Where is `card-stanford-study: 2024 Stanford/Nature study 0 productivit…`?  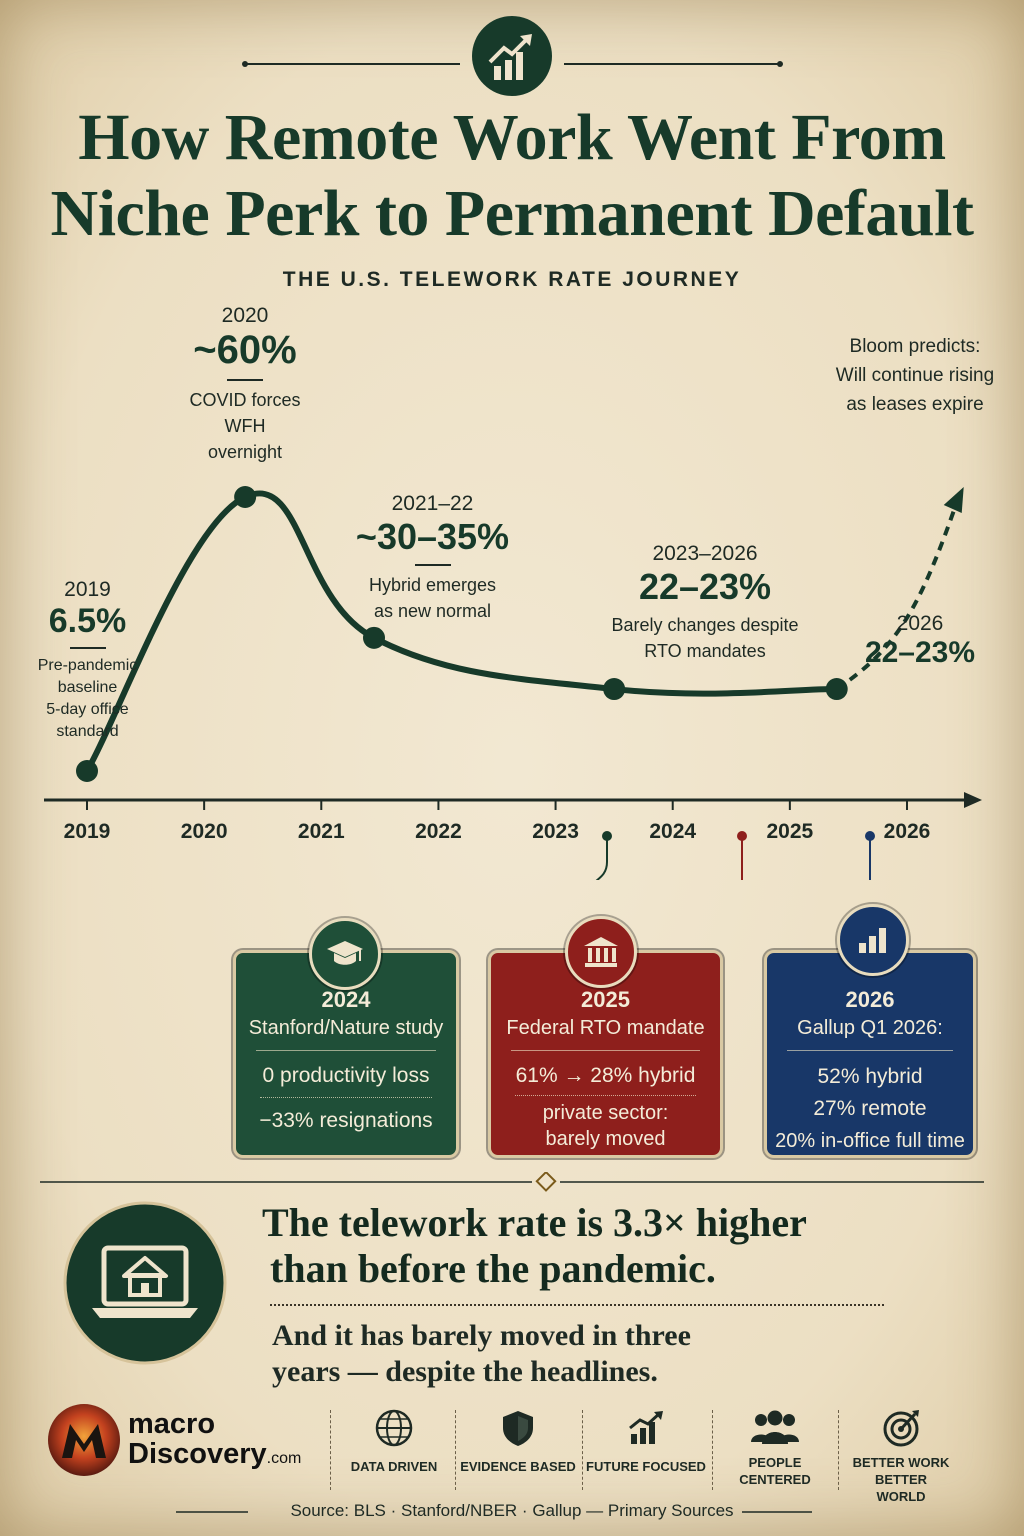 card-stanford-study: 2024 Stanford/Nature study 0 productivit… is located at coordinates (346, 1054).